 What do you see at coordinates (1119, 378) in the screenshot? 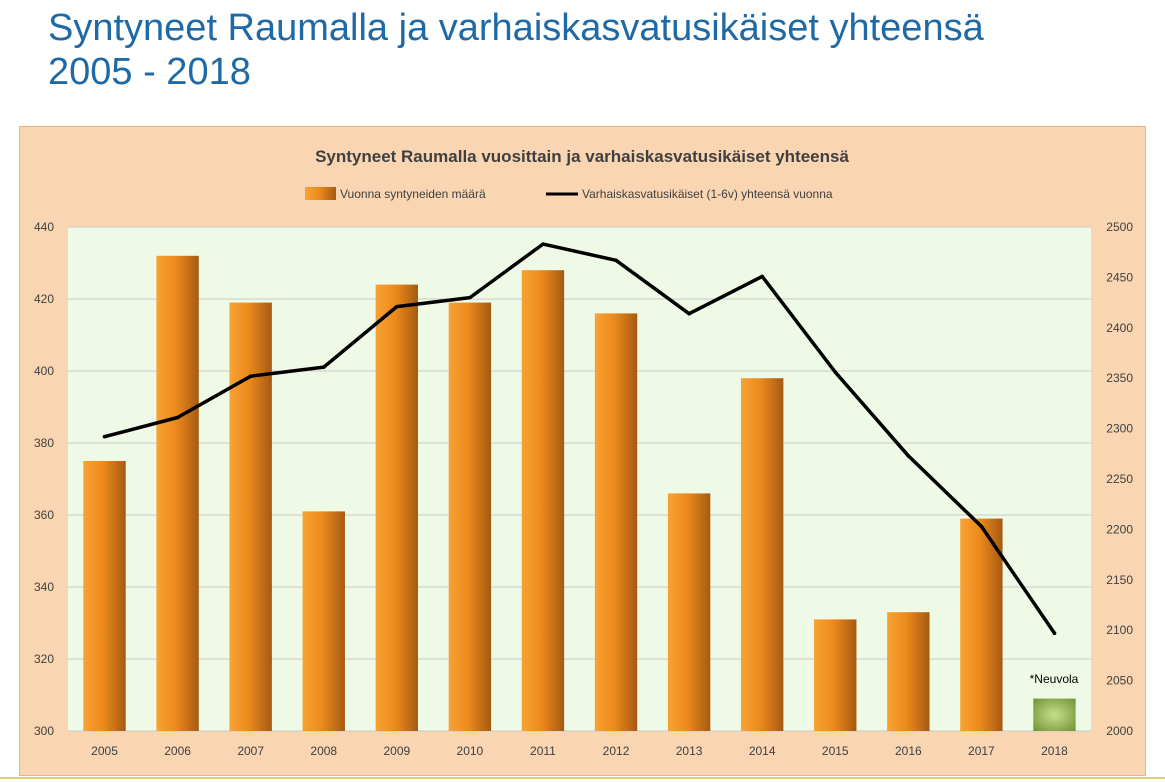
I see `y2-tick-label: 2350` at bounding box center [1119, 378].